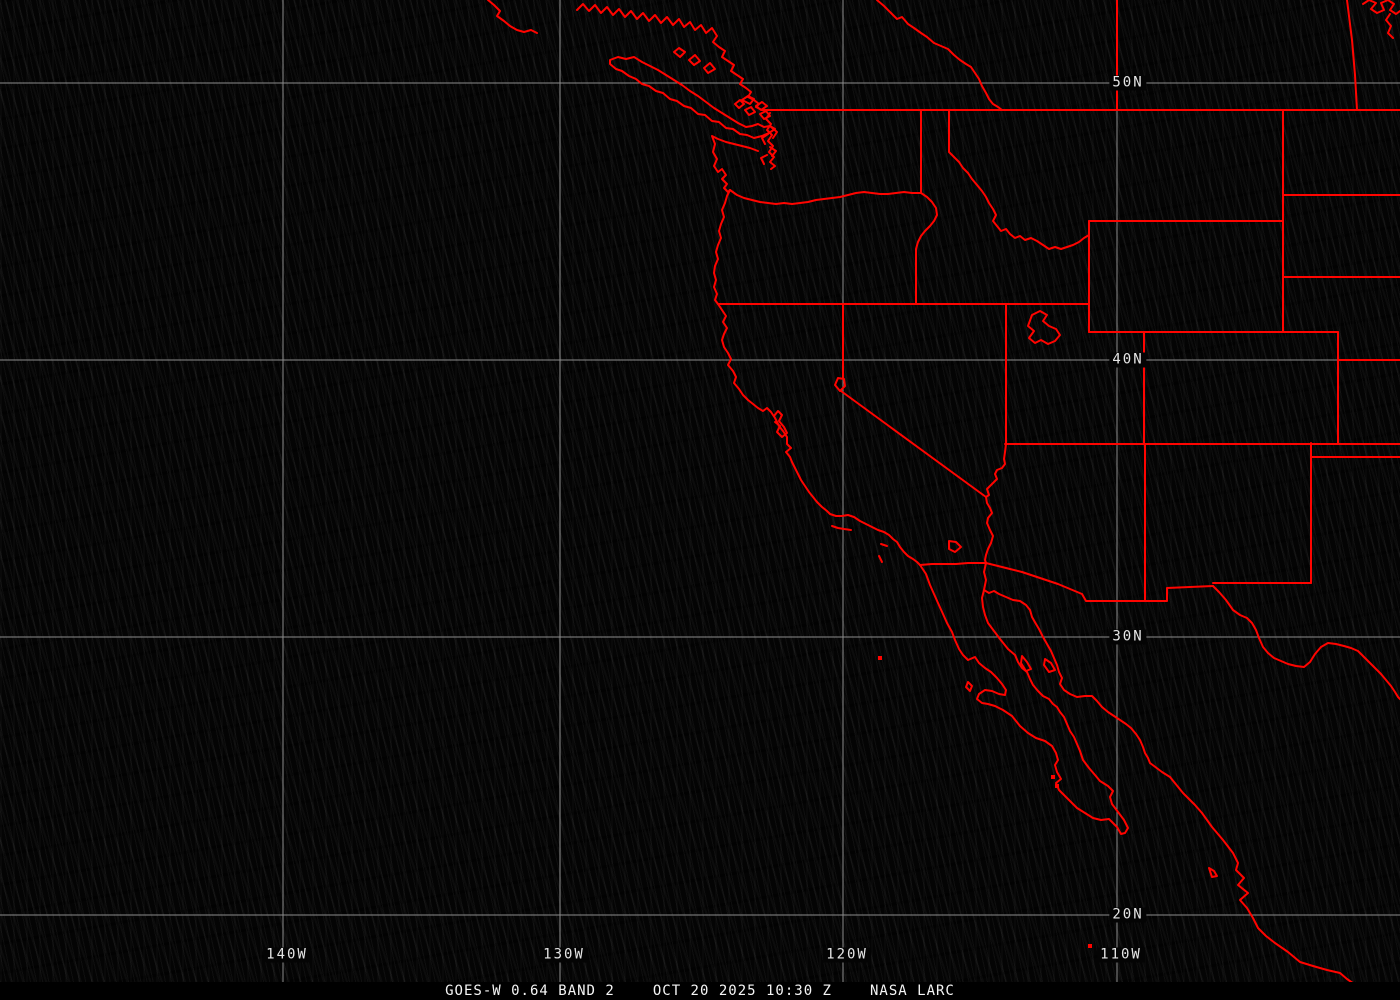 This screenshot has height=1000, width=1400. Describe the element at coordinates (1128, 360) in the screenshot. I see `label-40n: 40N` at that location.